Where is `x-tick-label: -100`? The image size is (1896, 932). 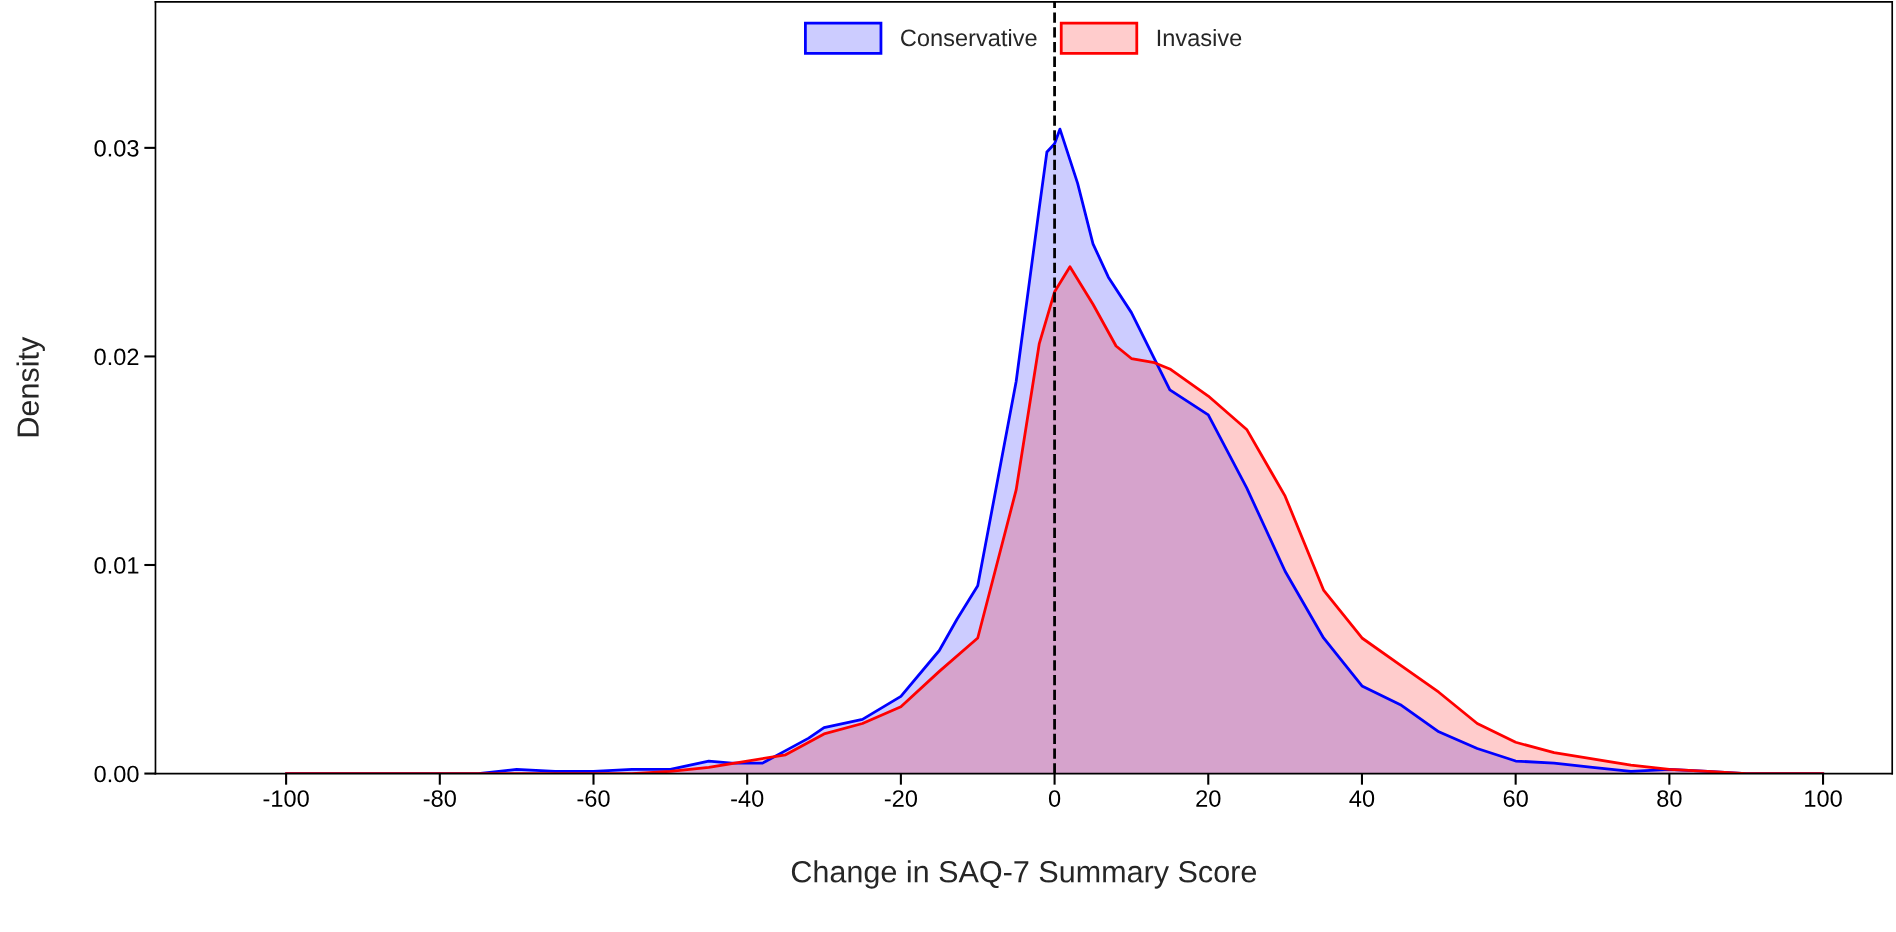
x-tick-label: -100 is located at coordinates (286, 798).